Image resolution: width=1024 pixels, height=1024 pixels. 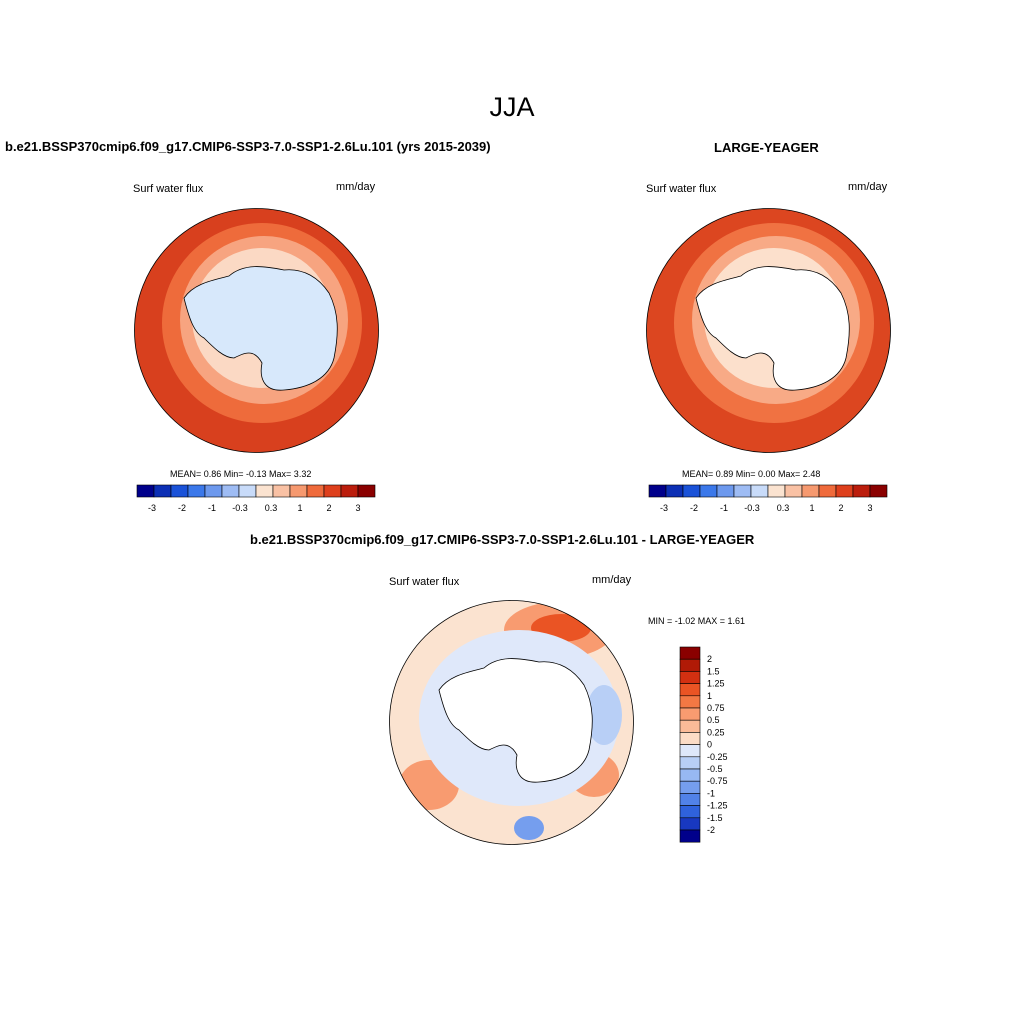 I want to click on panel2-title: LARGE-YEAGER, so click(x=766, y=147).